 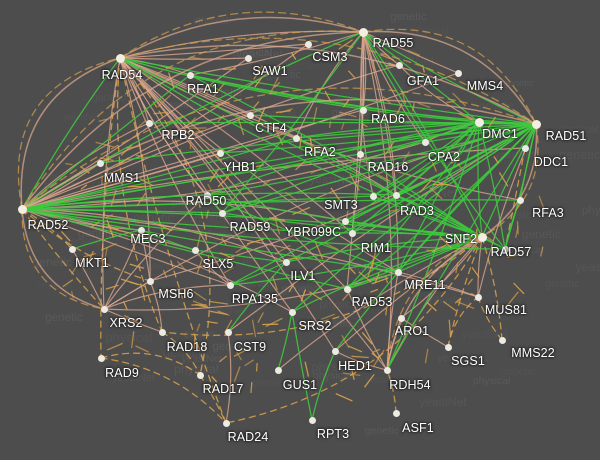 I want to click on network-node-rad50, so click(x=207, y=195).